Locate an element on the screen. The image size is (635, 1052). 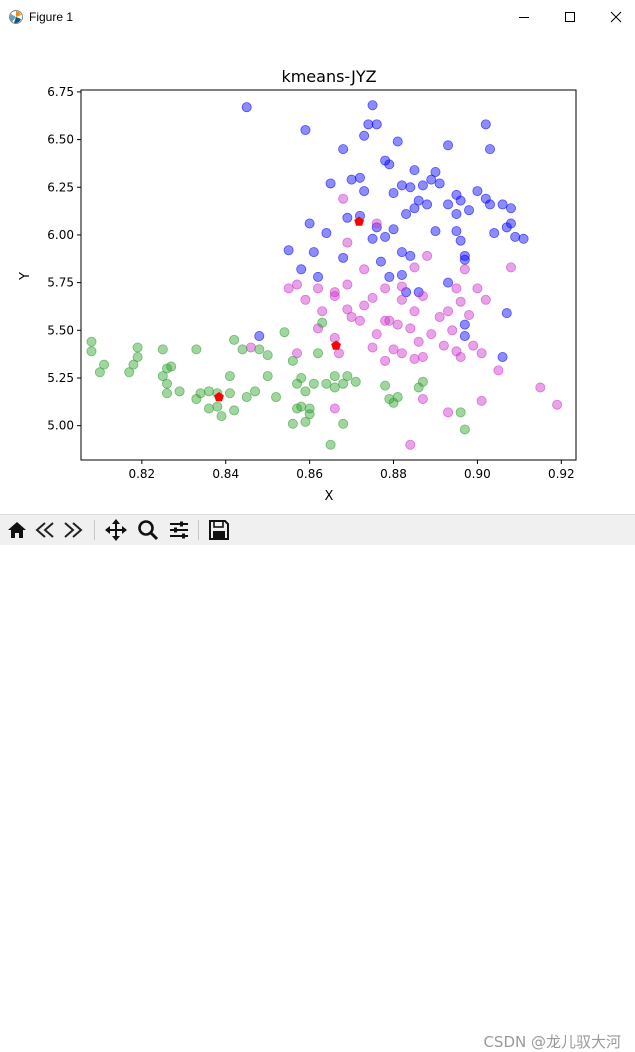
maximize-icon is located at coordinates (570, 17).